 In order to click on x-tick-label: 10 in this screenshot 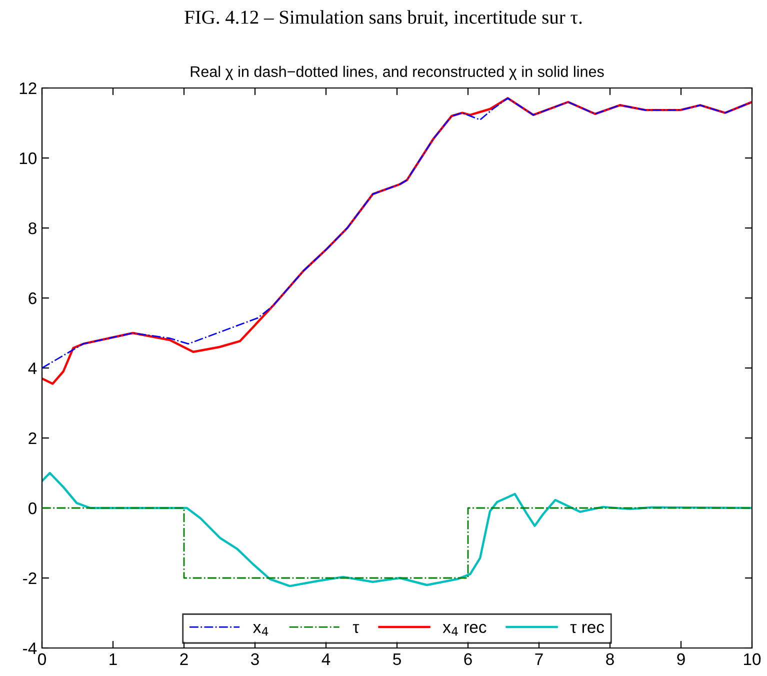, I will do `click(752, 659)`.